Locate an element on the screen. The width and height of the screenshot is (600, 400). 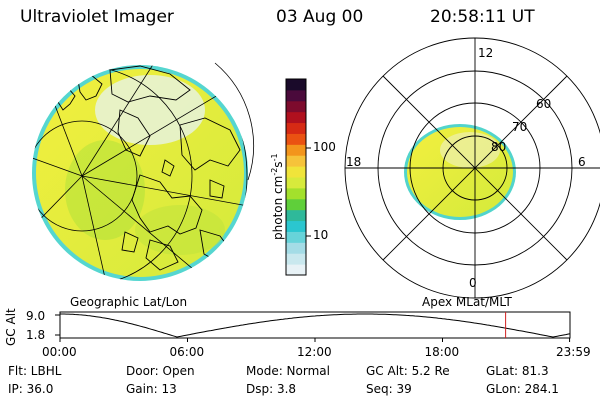
x-tick-label: 18:00 is located at coordinates (442, 352).